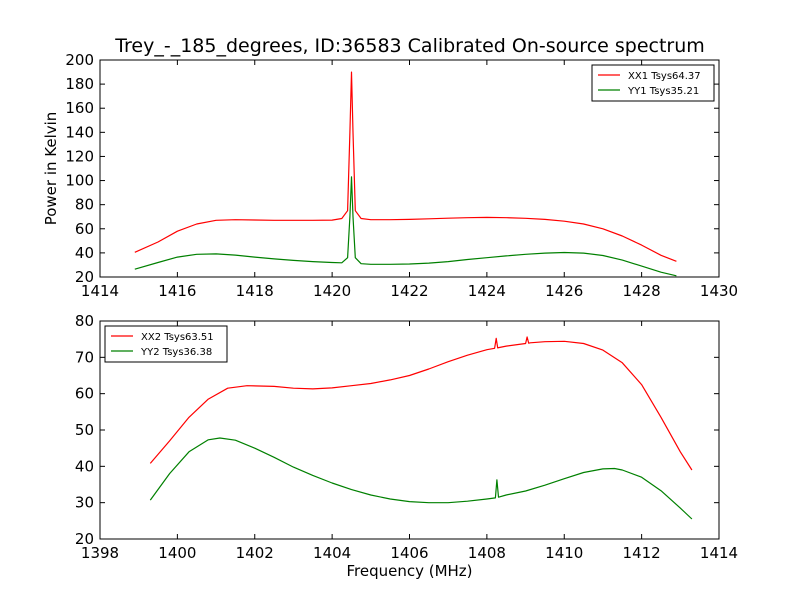 Image resolution: width=800 pixels, height=600 pixels. Describe the element at coordinates (421, 478) in the screenshot. I see `series-line-yy2` at that location.